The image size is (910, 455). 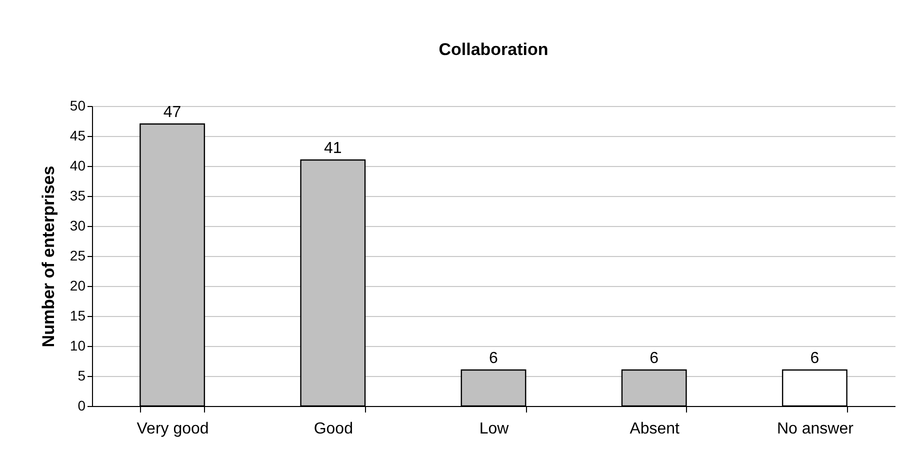 I want to click on y-axis-title: Number of enterprises, so click(x=48, y=257).